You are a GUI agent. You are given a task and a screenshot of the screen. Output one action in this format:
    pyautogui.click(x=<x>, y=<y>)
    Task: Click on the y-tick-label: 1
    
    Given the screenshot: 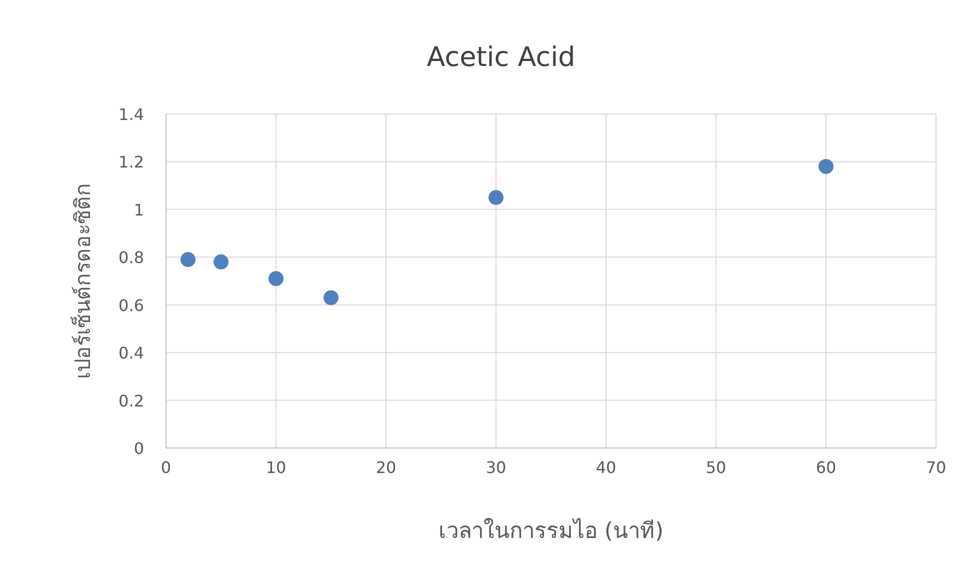 What is the action you would take?
    pyautogui.click(x=139, y=210)
    